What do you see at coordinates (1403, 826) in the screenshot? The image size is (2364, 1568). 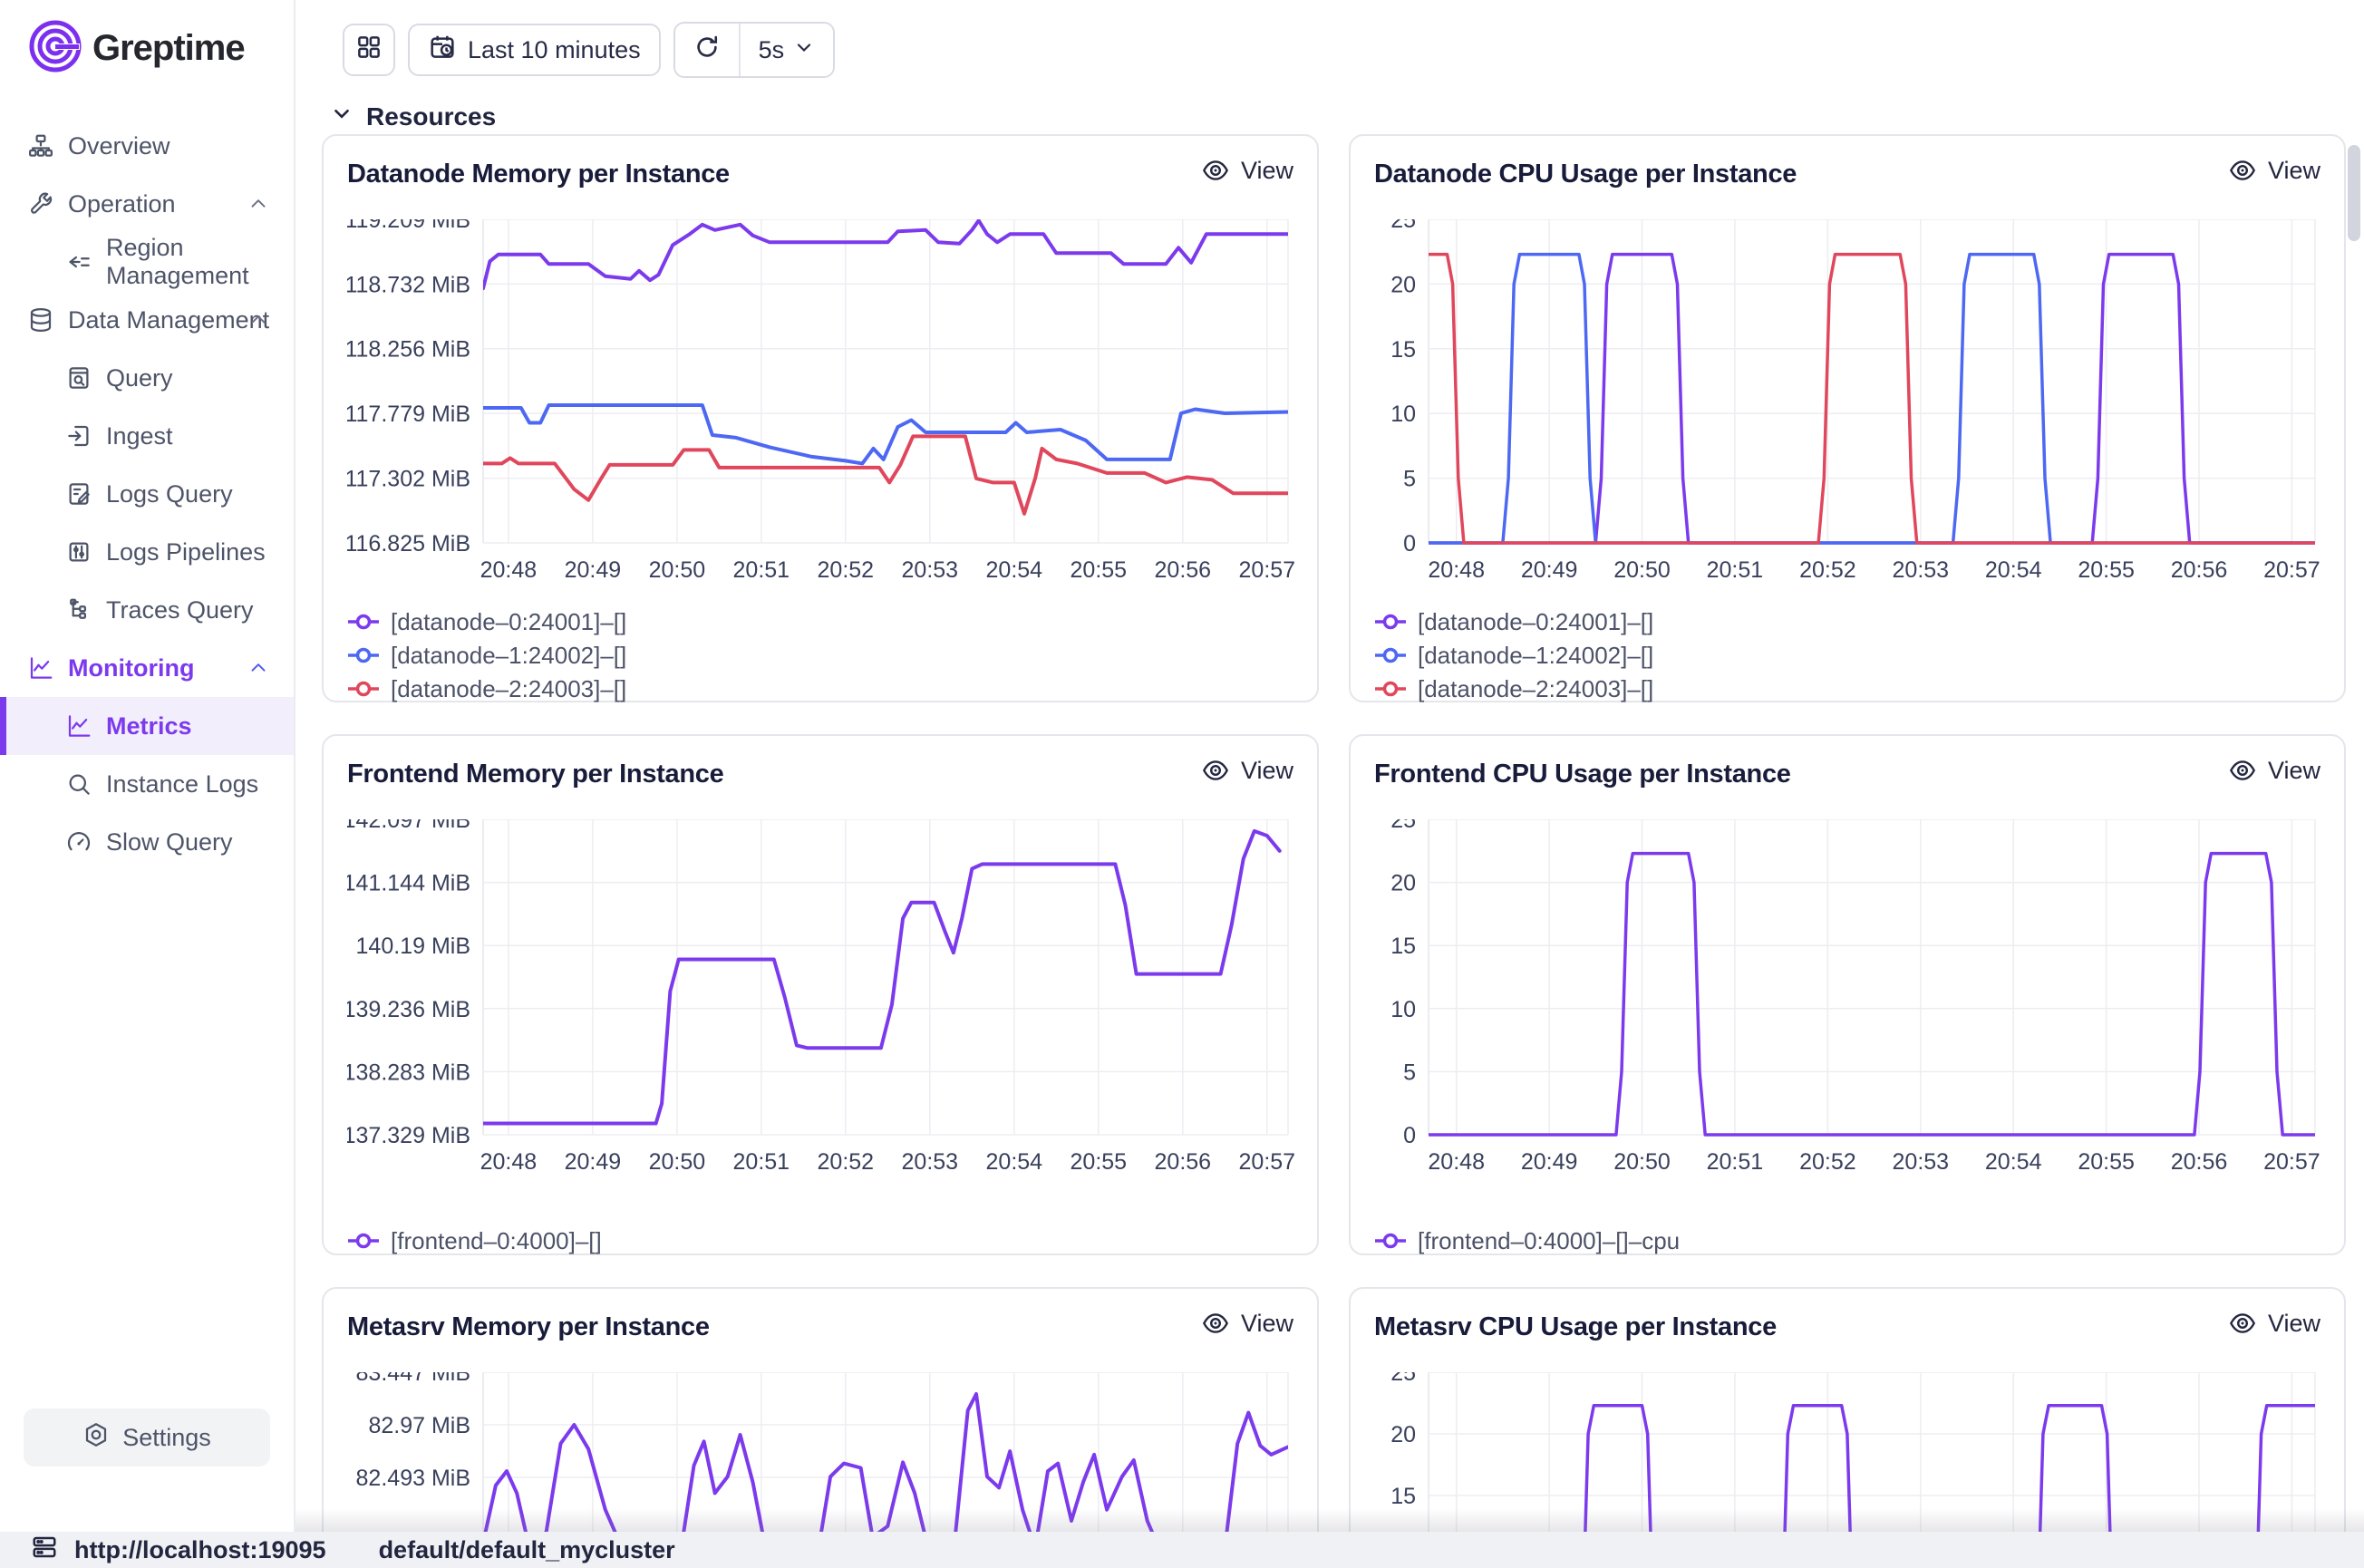 I see `y-tick-label: 25` at bounding box center [1403, 826].